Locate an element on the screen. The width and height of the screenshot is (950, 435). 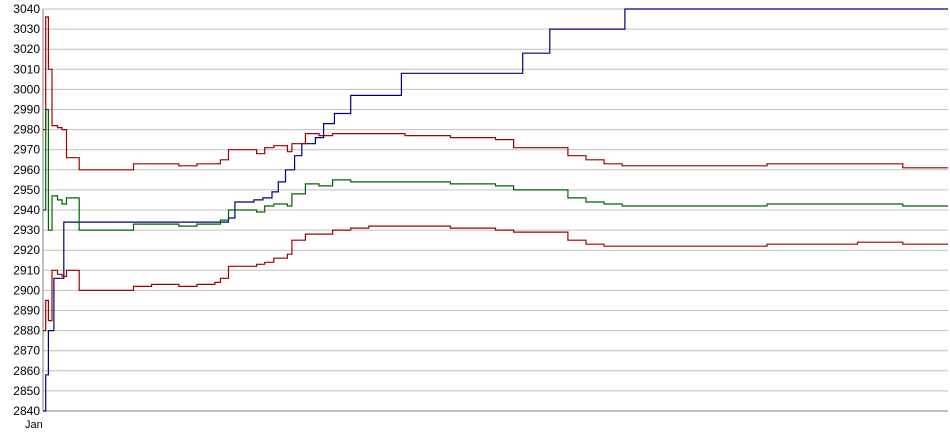
y-tick-label: 2950 is located at coordinates (26, 190).